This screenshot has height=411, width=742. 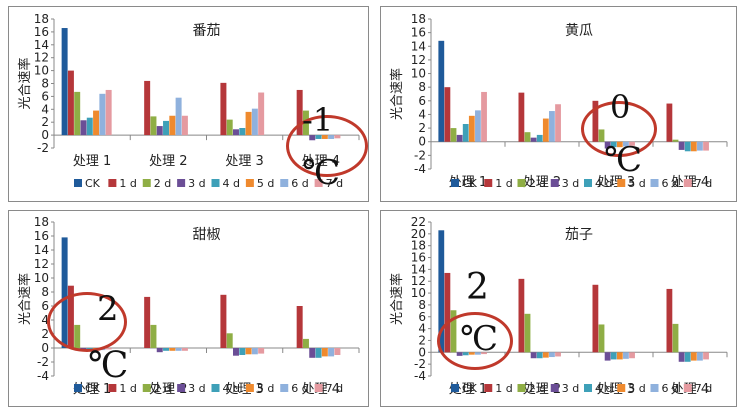 What do you see at coordinates (41, 264) in the screenshot?
I see `y-tick-label: 12` at bounding box center [41, 264].